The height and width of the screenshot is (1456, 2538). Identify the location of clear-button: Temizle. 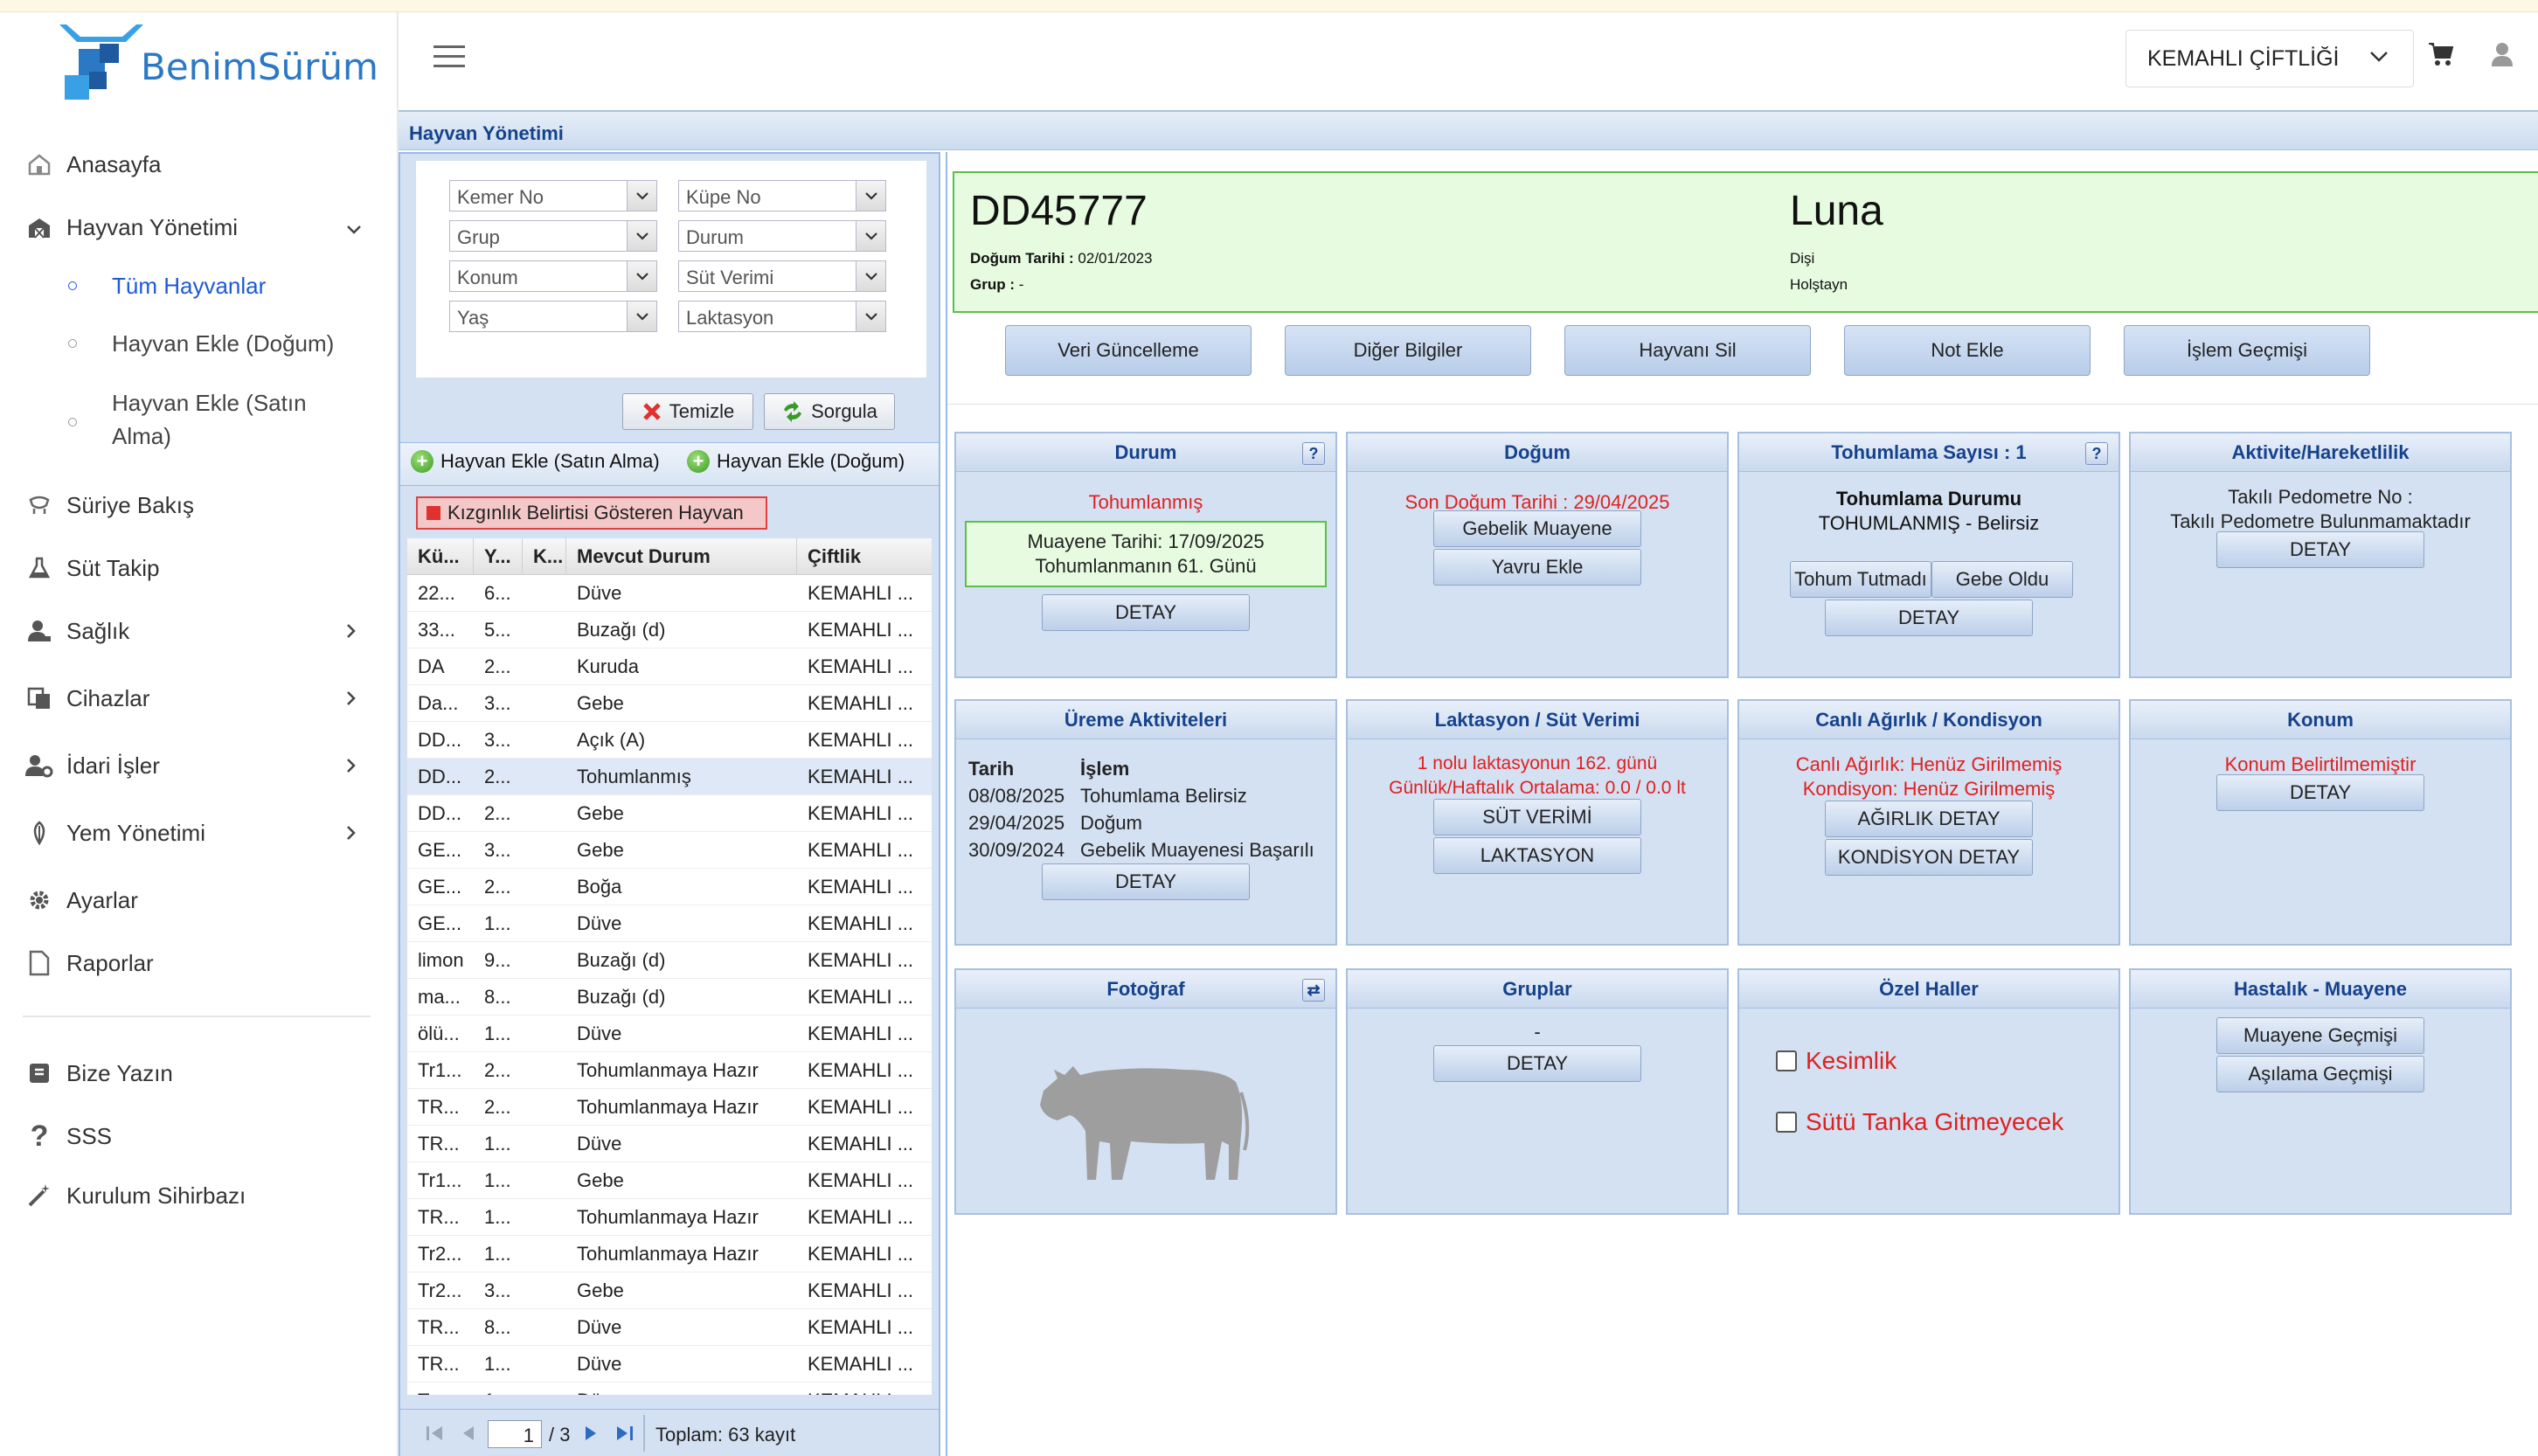
(688, 411).